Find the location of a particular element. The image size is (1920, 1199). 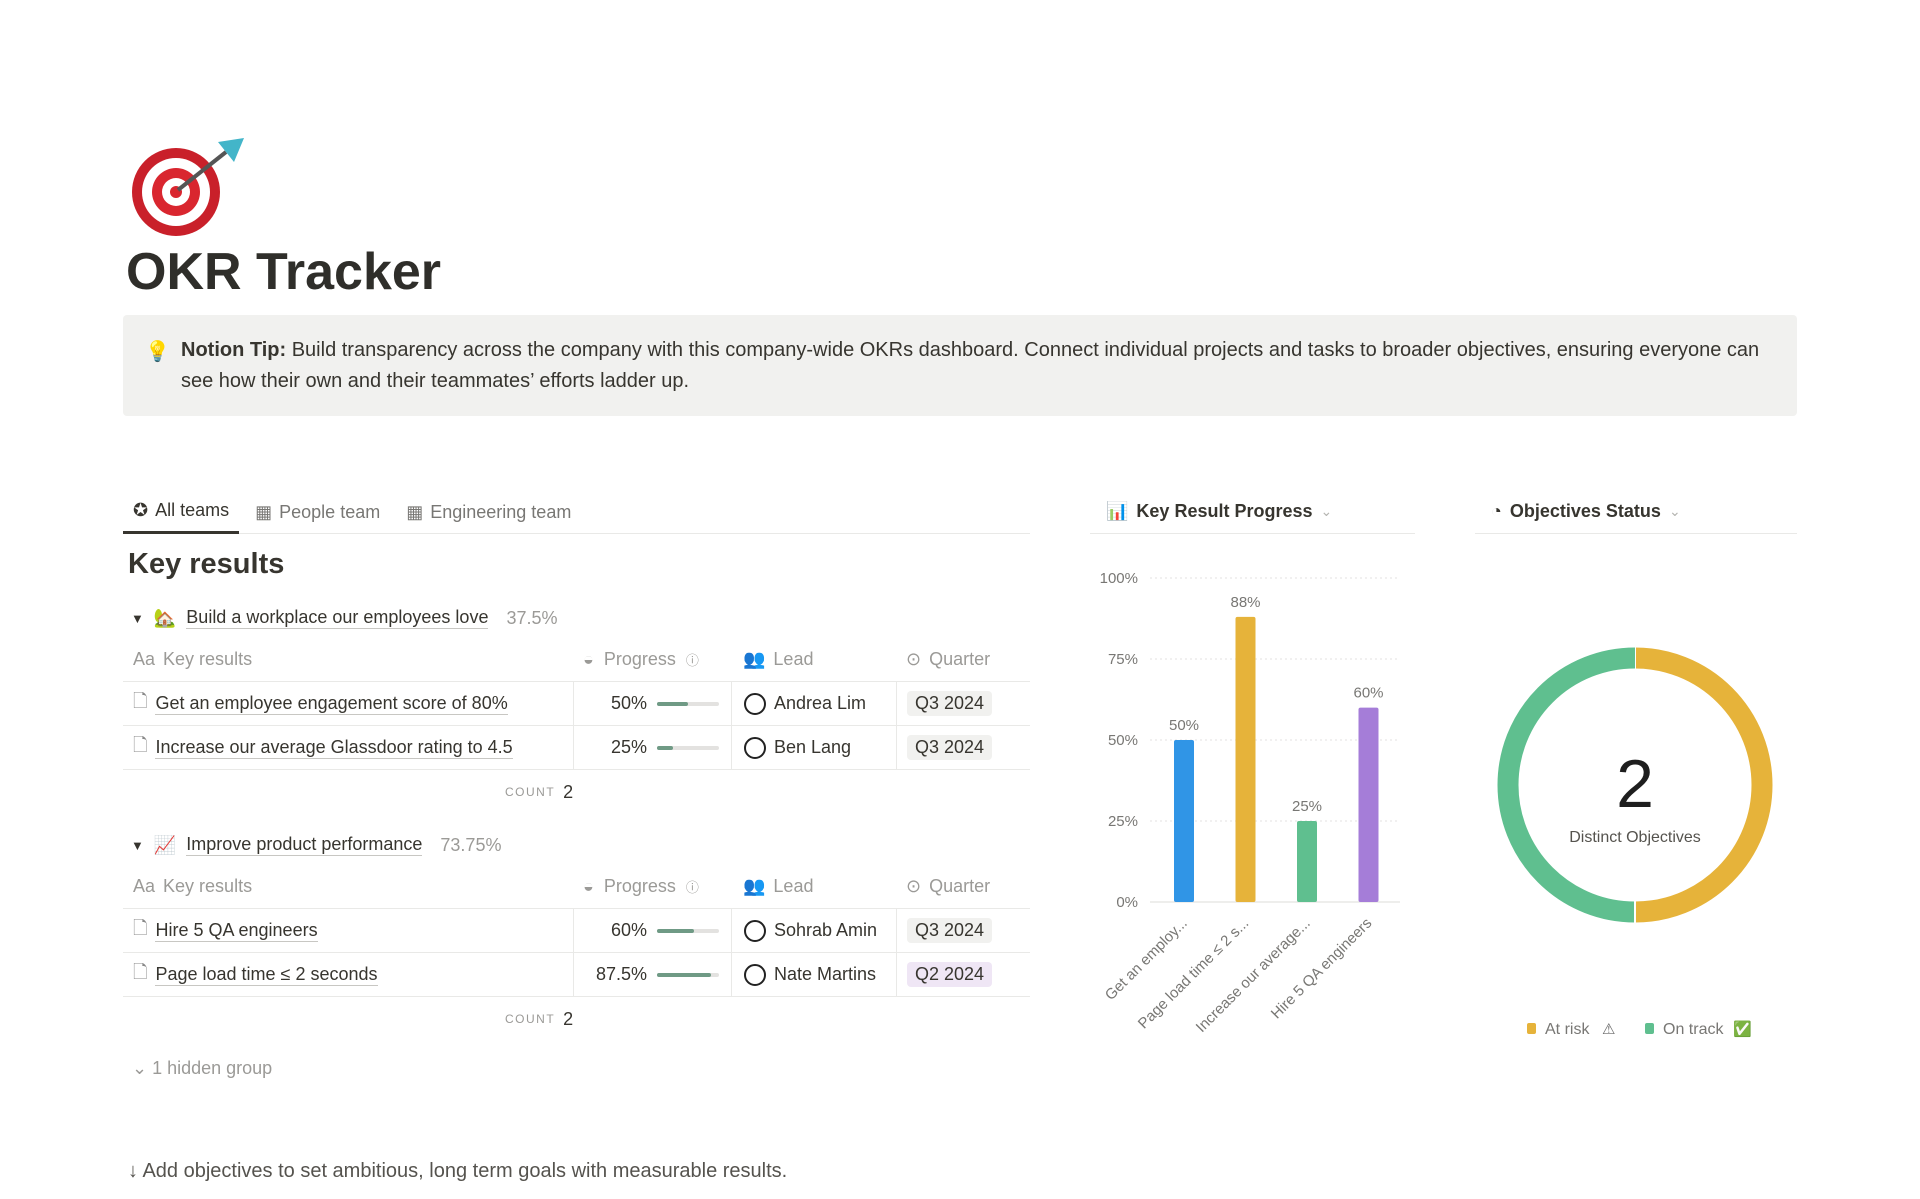

group-name: Improve product performance is located at coordinates (304, 845).